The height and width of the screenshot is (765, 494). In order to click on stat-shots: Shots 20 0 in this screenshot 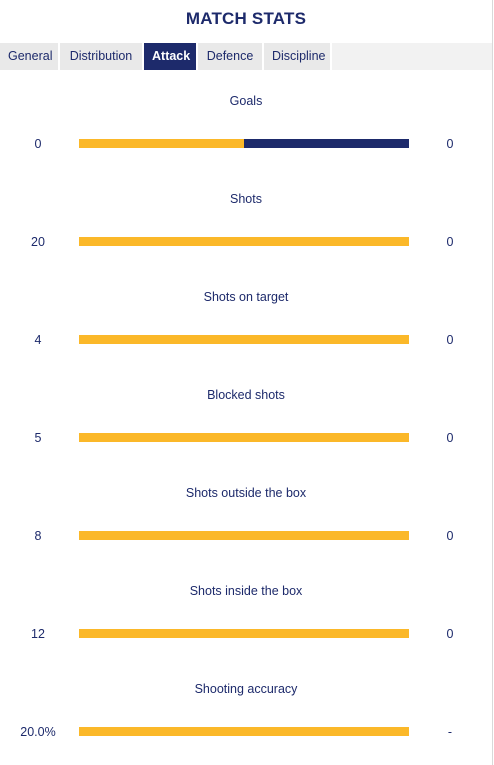, I will do `click(246, 217)`.